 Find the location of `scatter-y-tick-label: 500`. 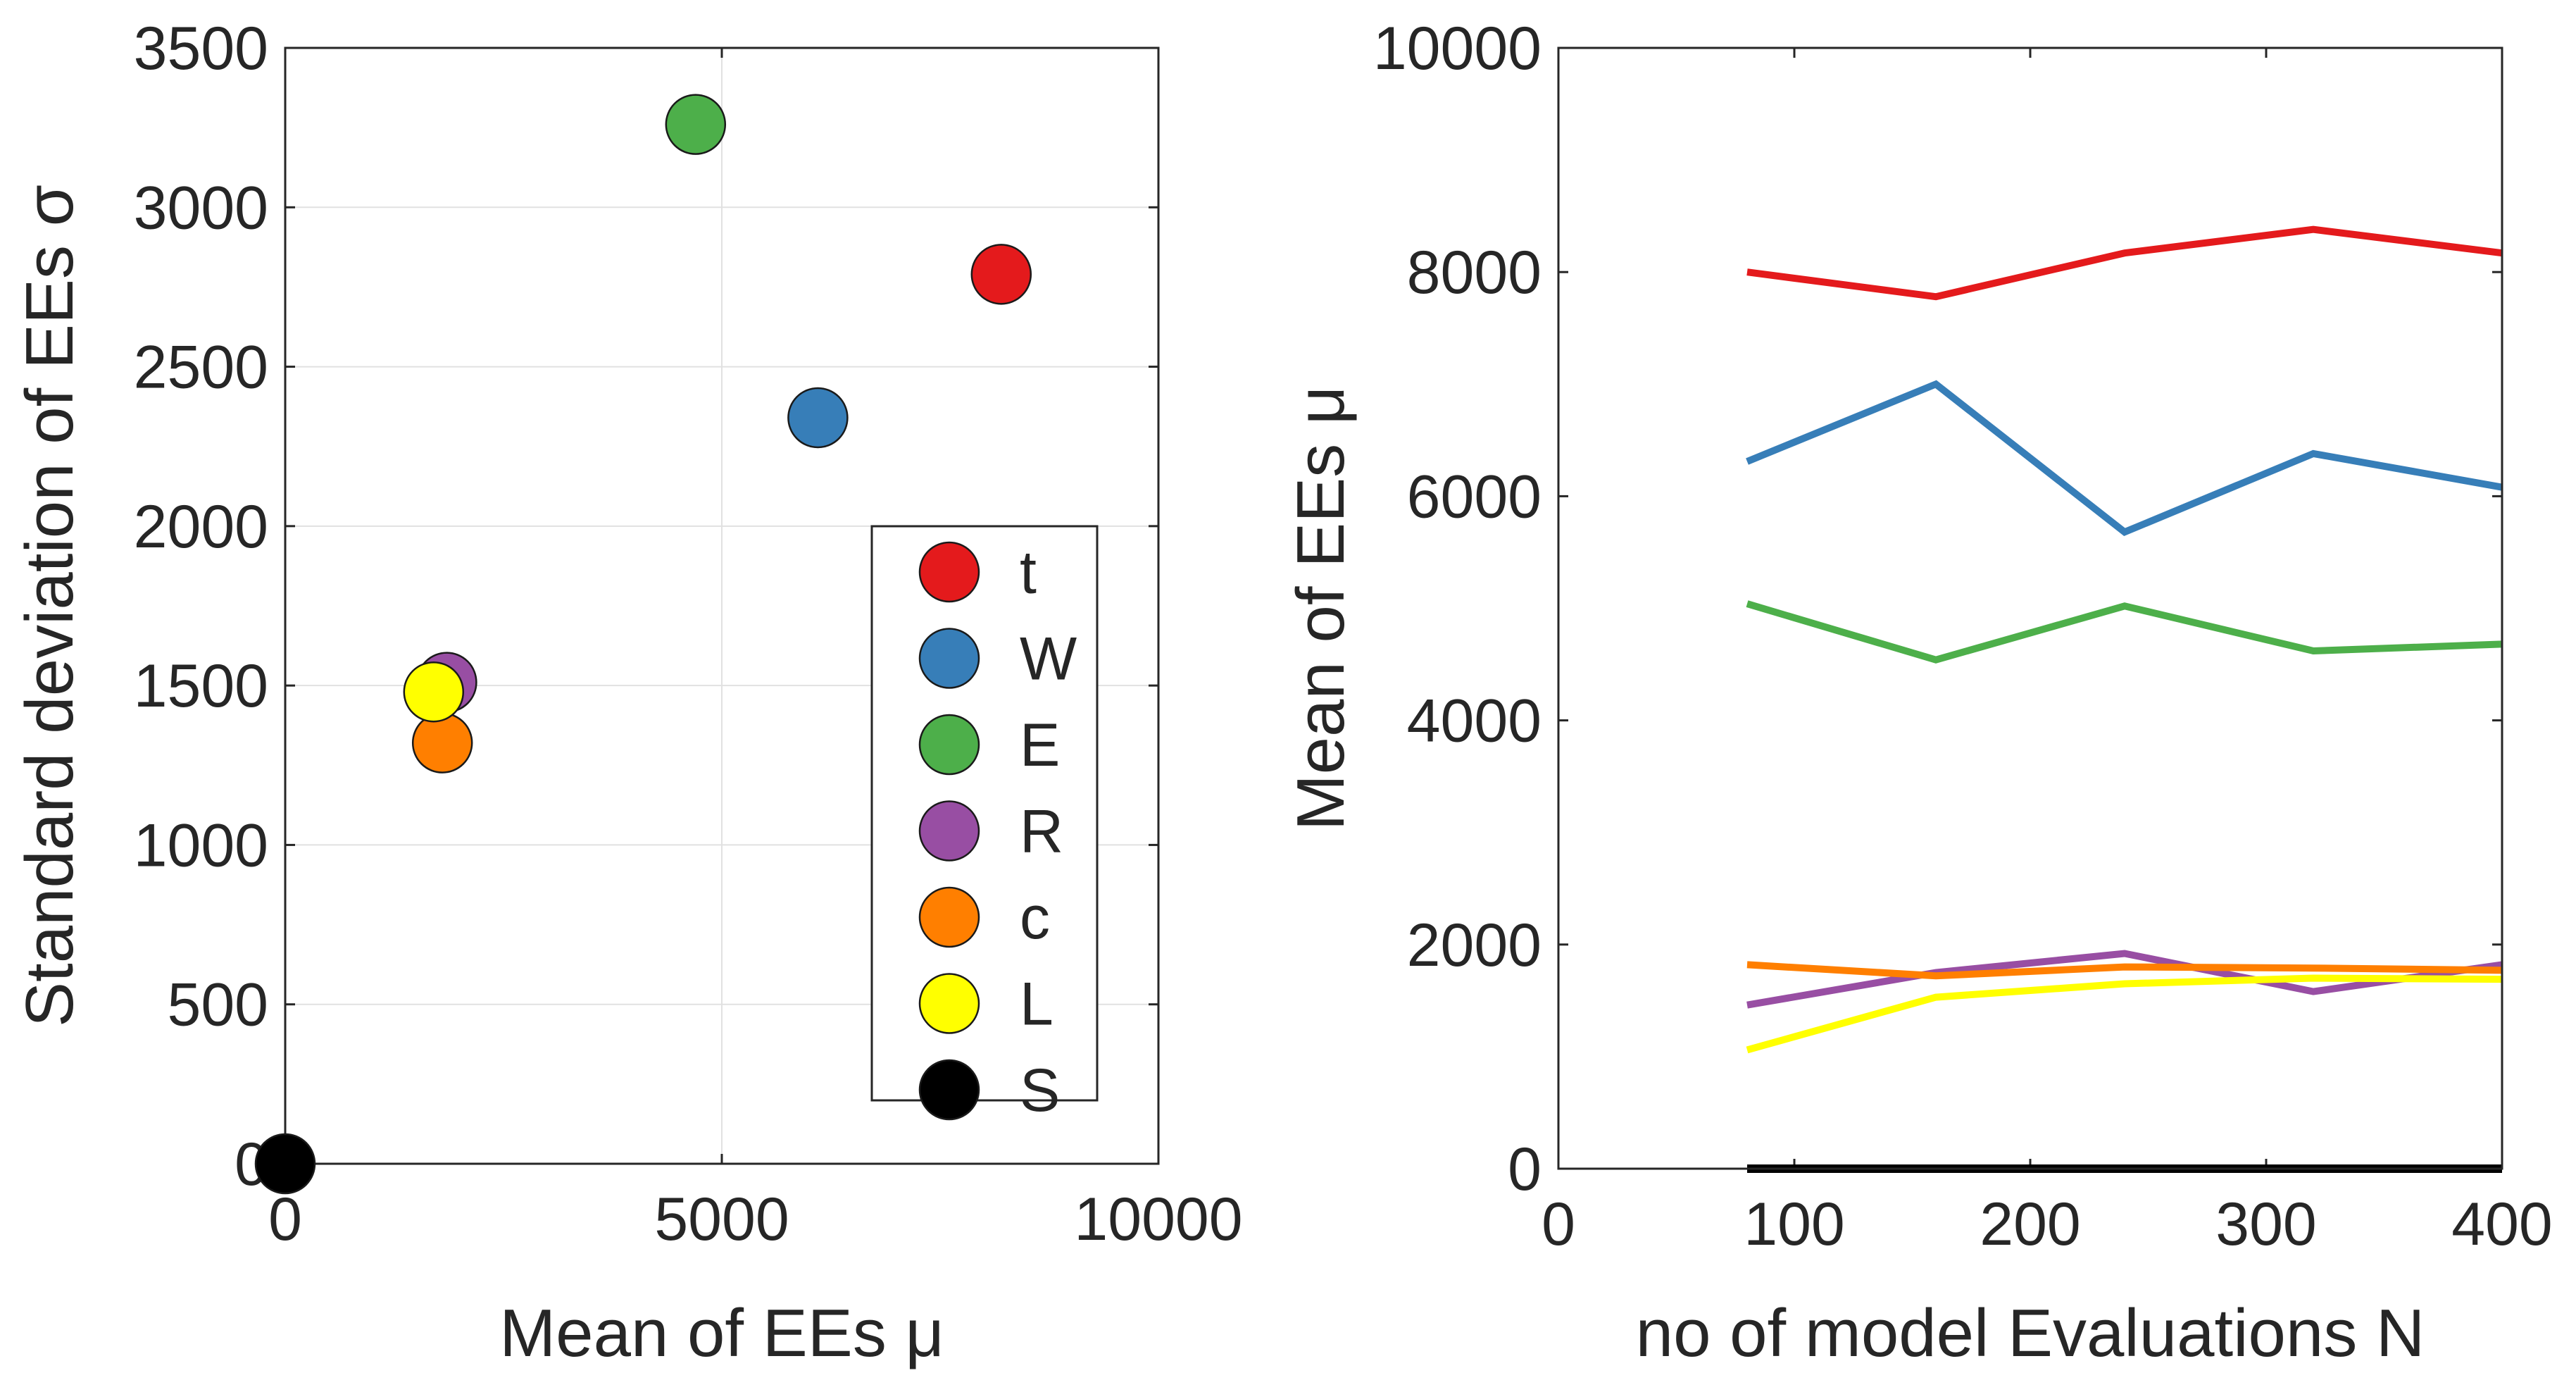

scatter-y-tick-label: 500 is located at coordinates (218, 1005).